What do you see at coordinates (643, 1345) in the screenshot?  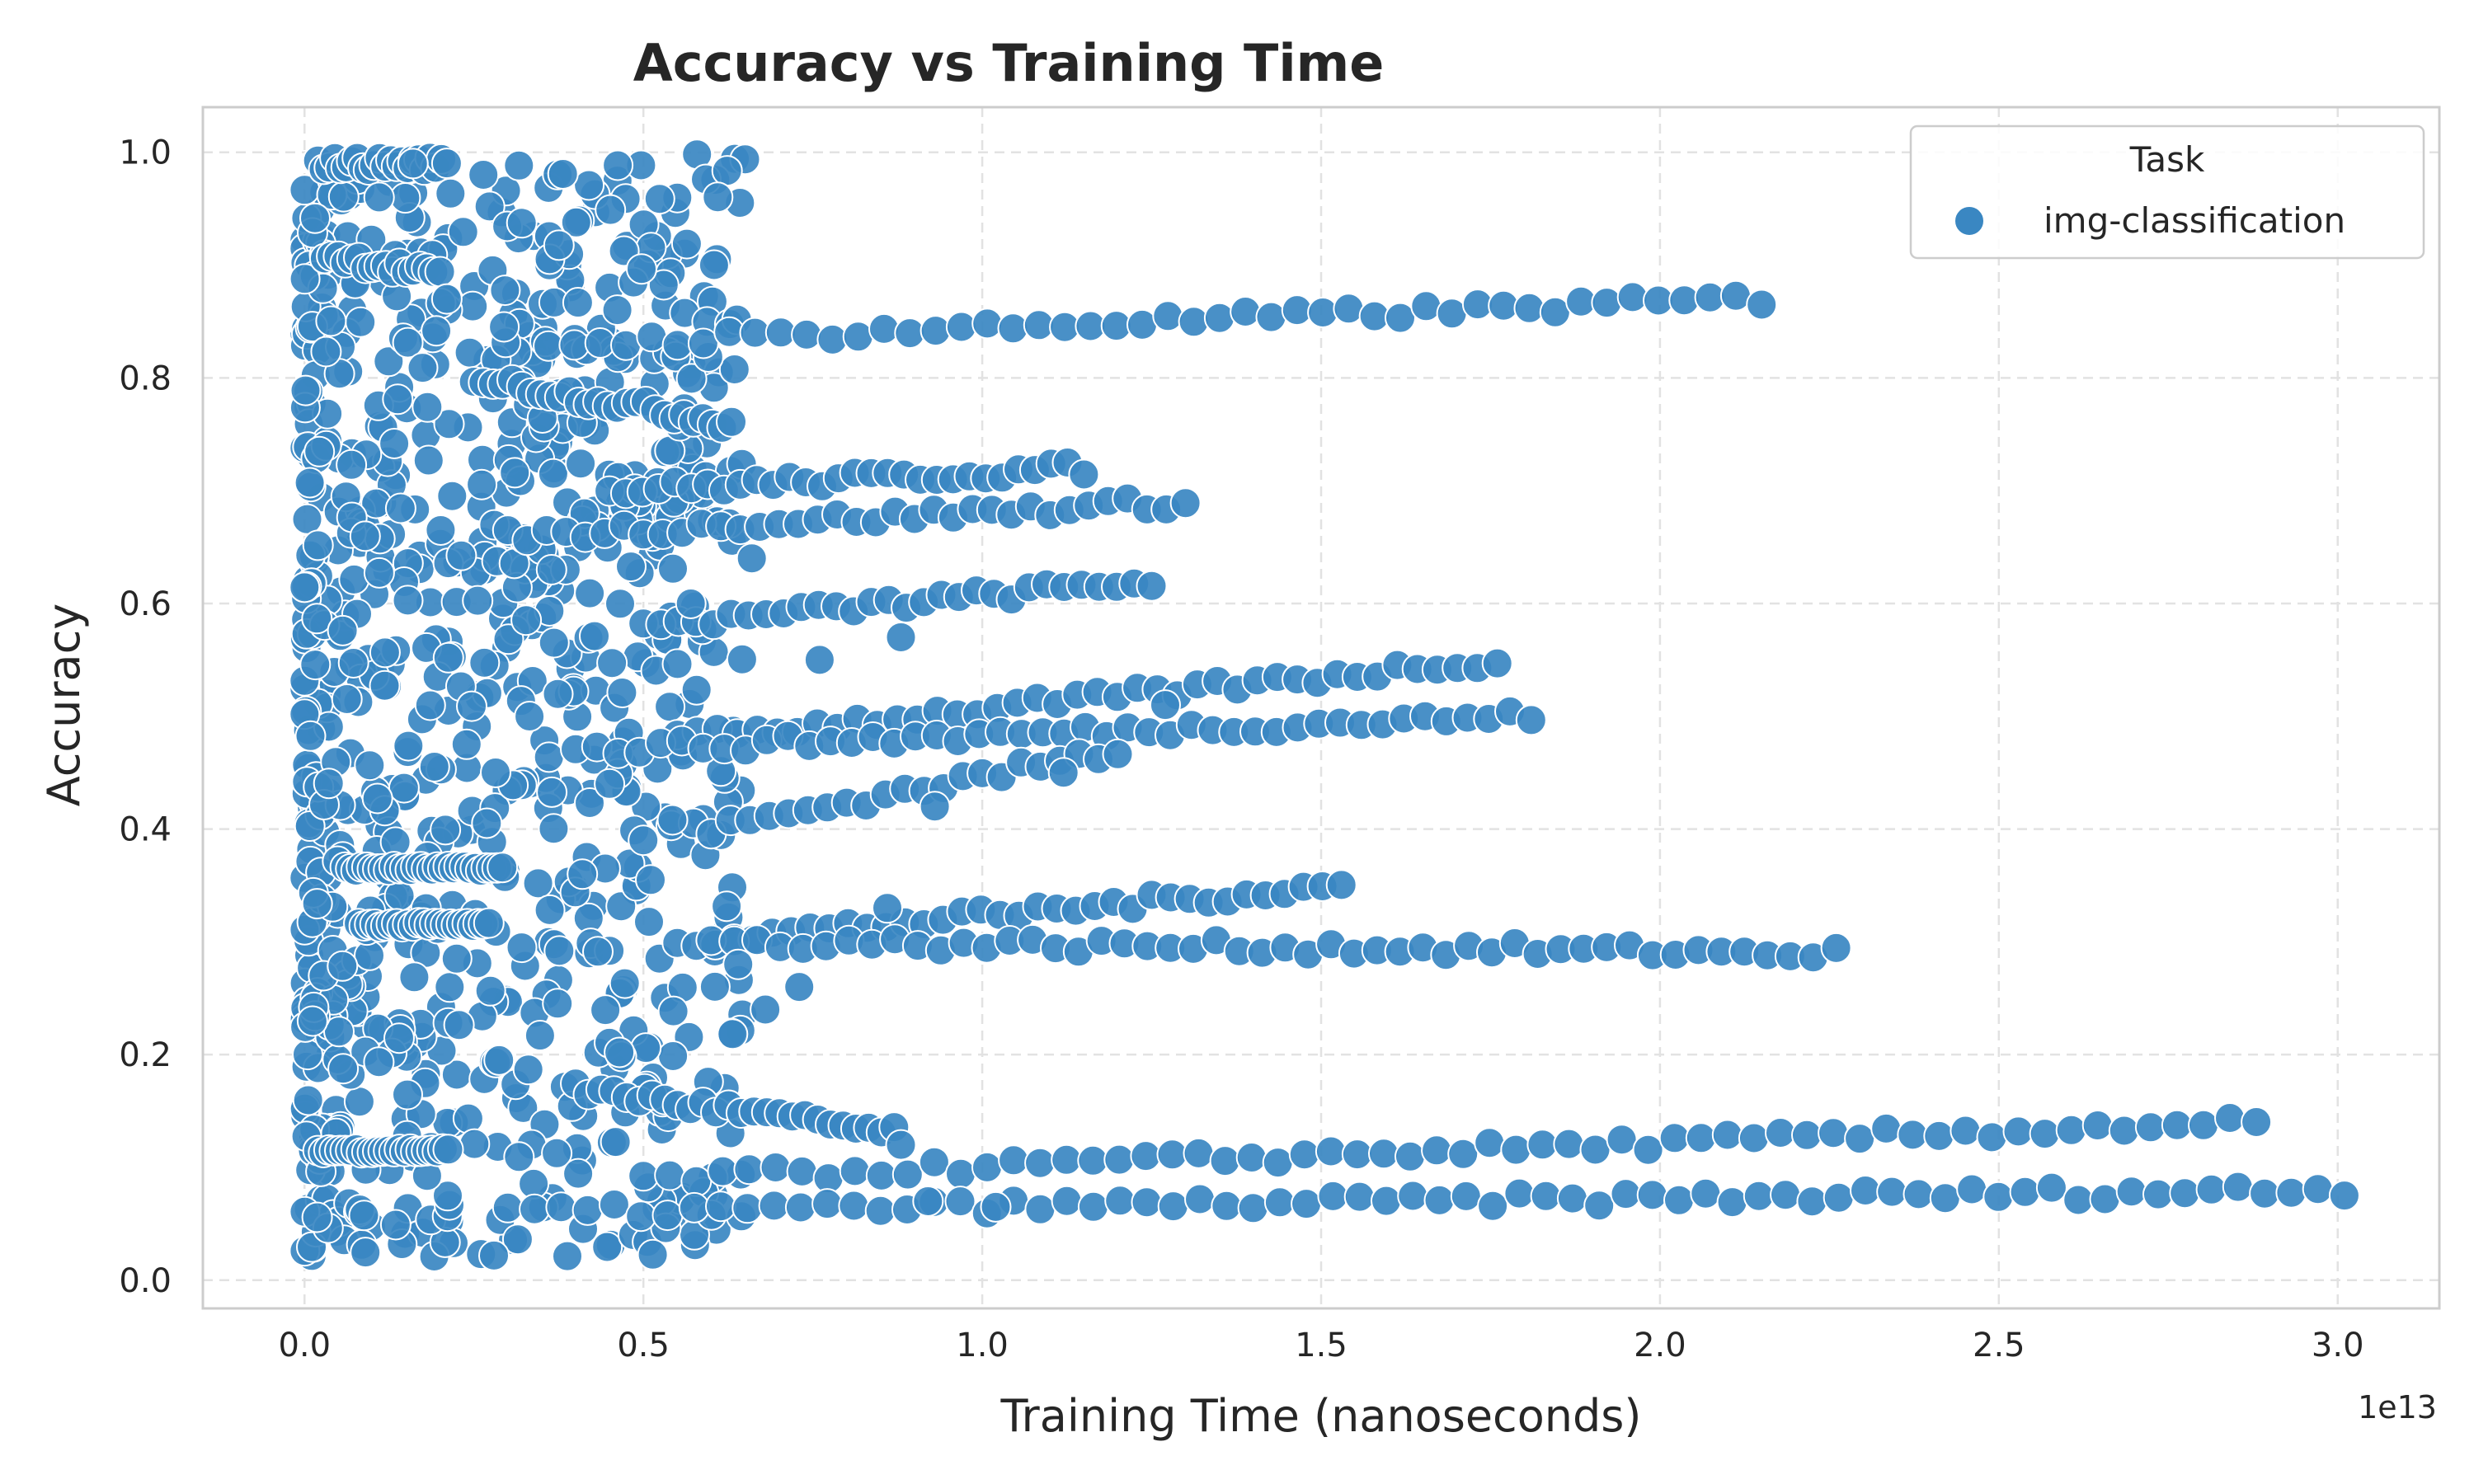 I see `x-tick-label: 0.5` at bounding box center [643, 1345].